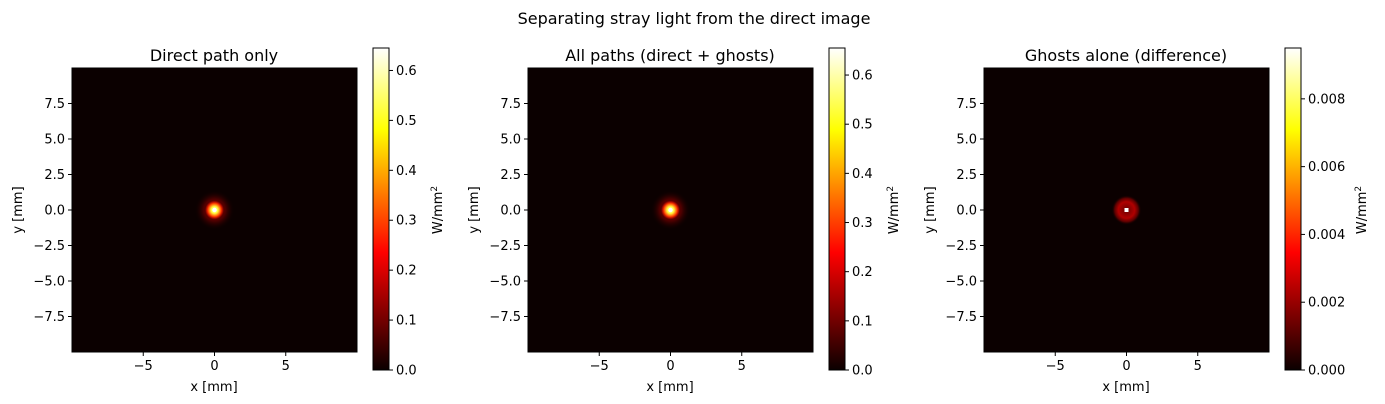 The height and width of the screenshot is (404, 1385). I want to click on colorbar-tick-label: 0.006, so click(1326, 167).